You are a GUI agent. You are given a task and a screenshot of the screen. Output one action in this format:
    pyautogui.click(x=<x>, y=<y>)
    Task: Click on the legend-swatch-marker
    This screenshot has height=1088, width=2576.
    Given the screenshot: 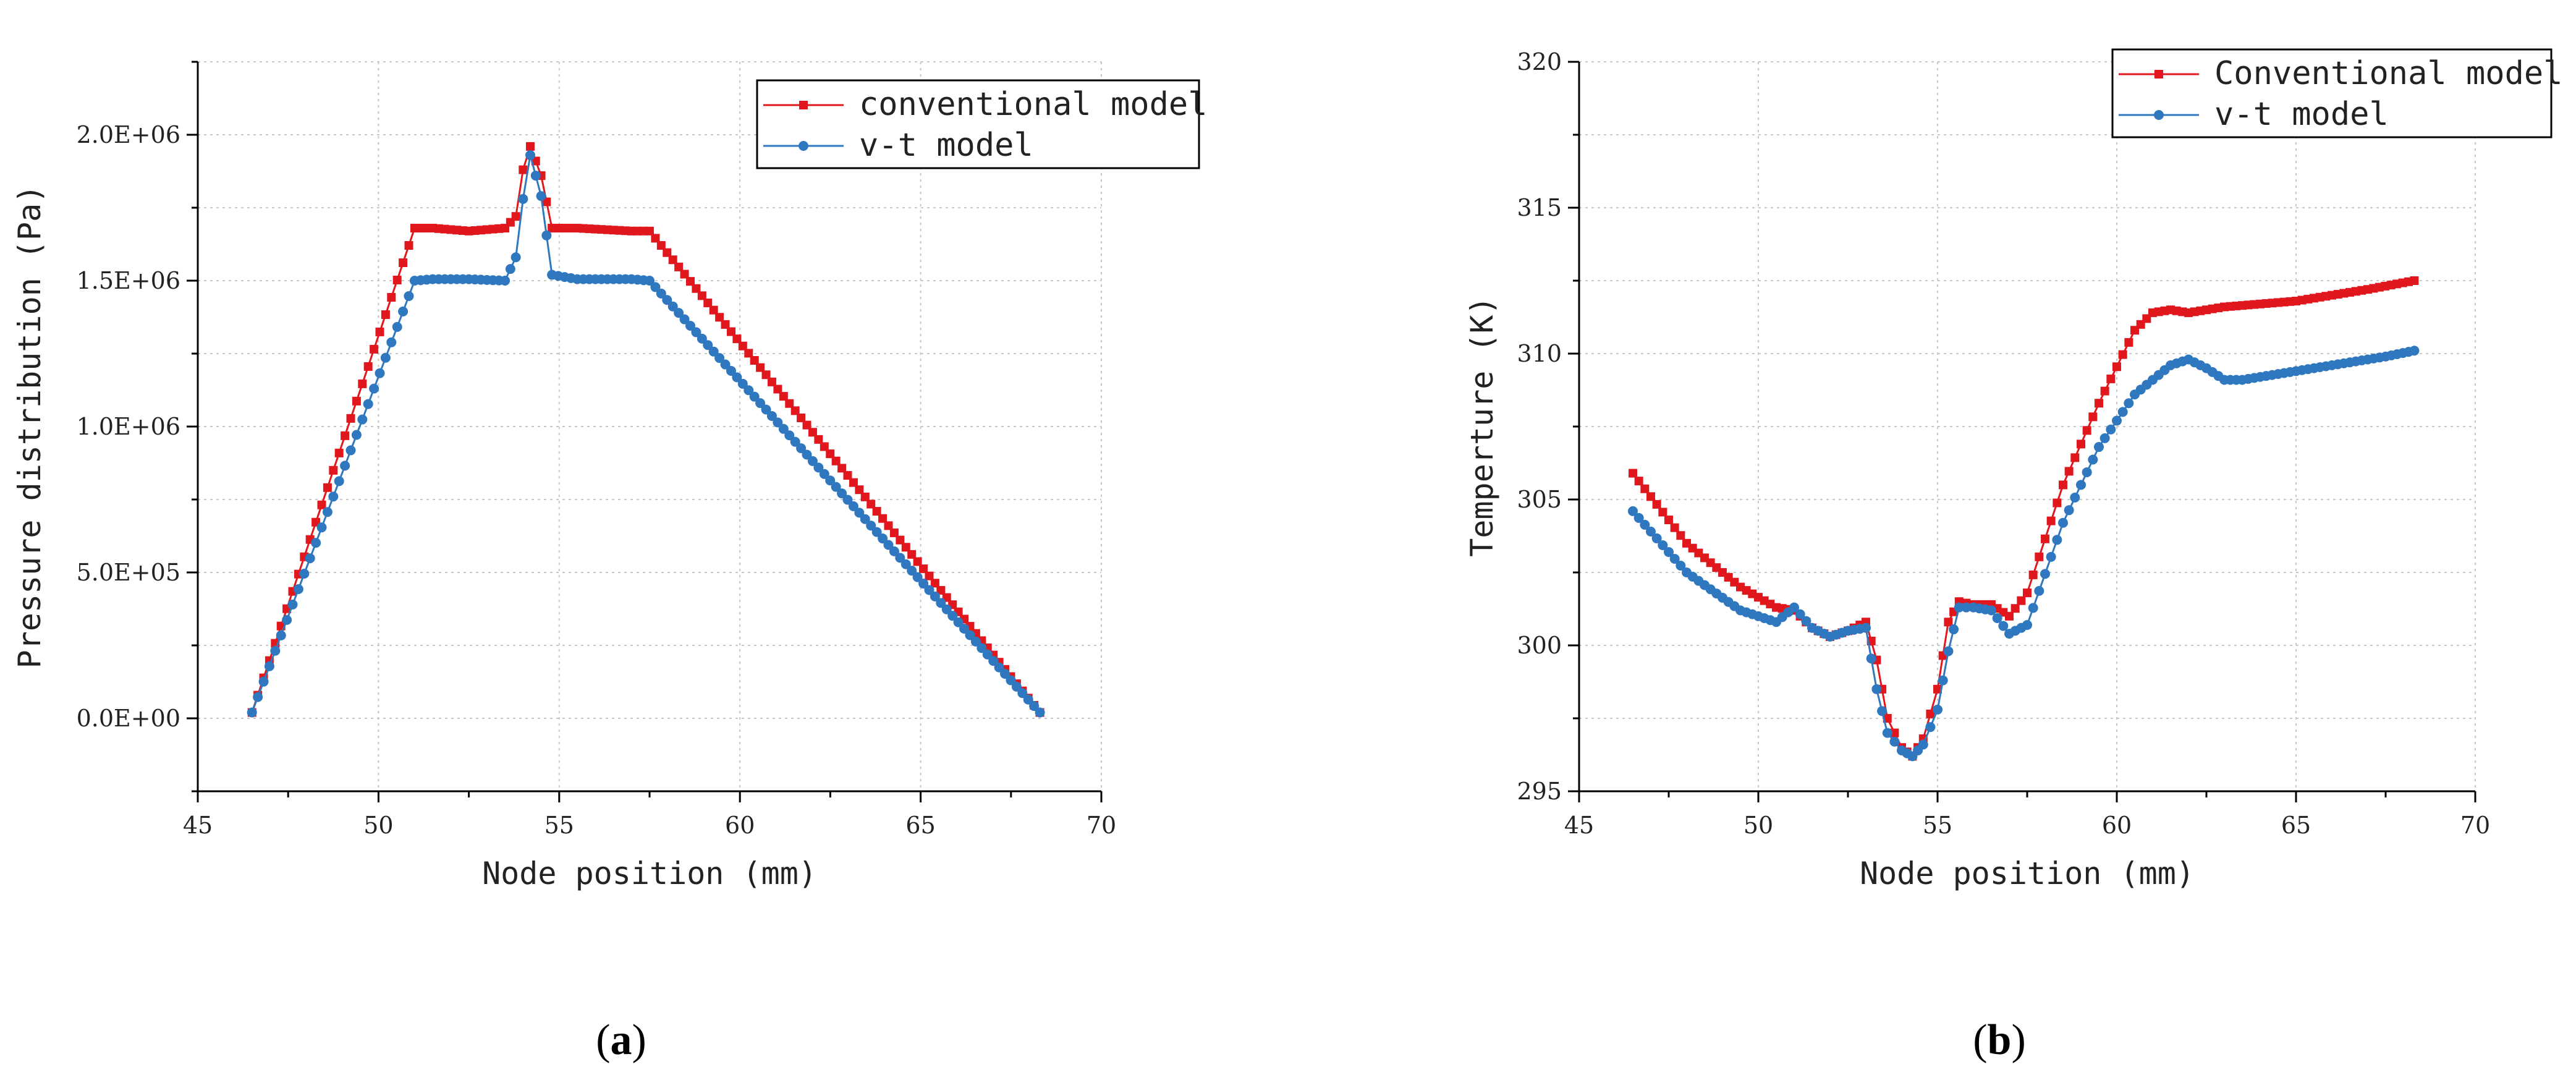 What is the action you would take?
    pyautogui.click(x=2159, y=115)
    